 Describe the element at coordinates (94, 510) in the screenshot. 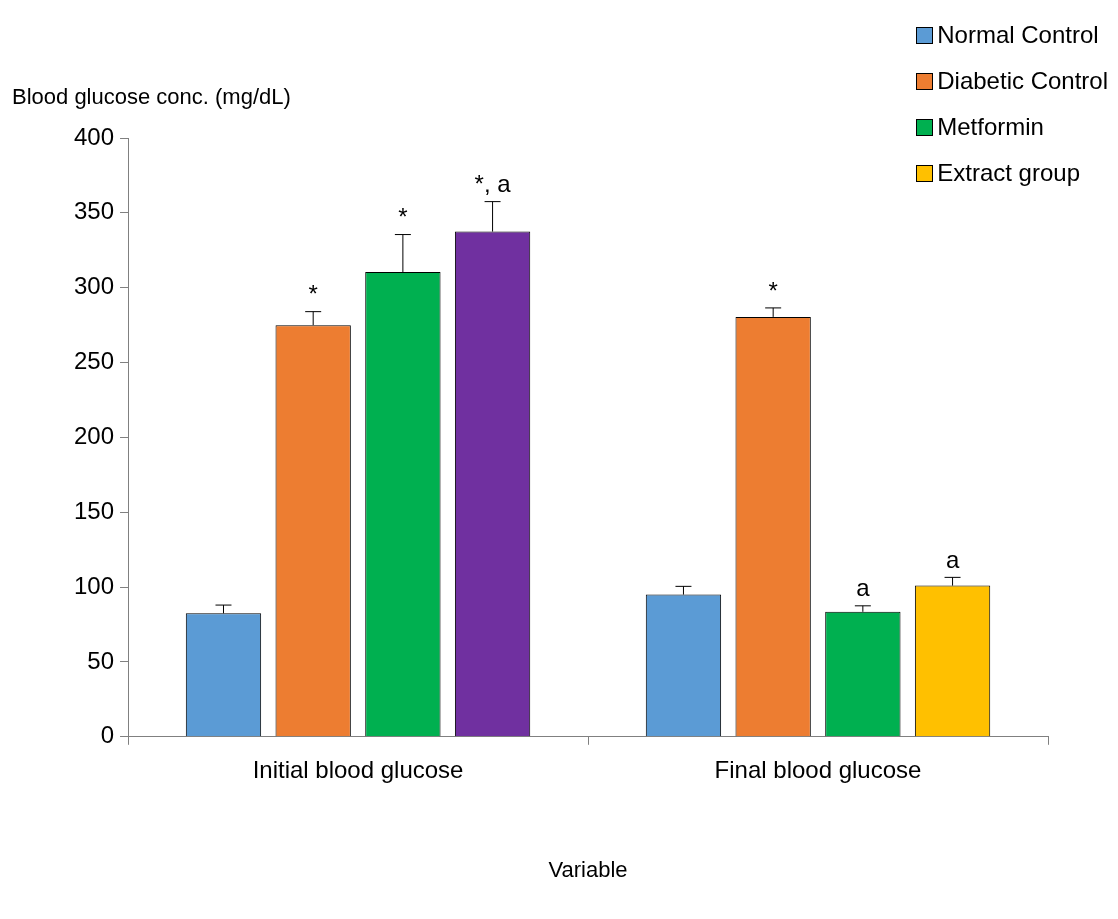

I see `y-tick-label: 150` at that location.